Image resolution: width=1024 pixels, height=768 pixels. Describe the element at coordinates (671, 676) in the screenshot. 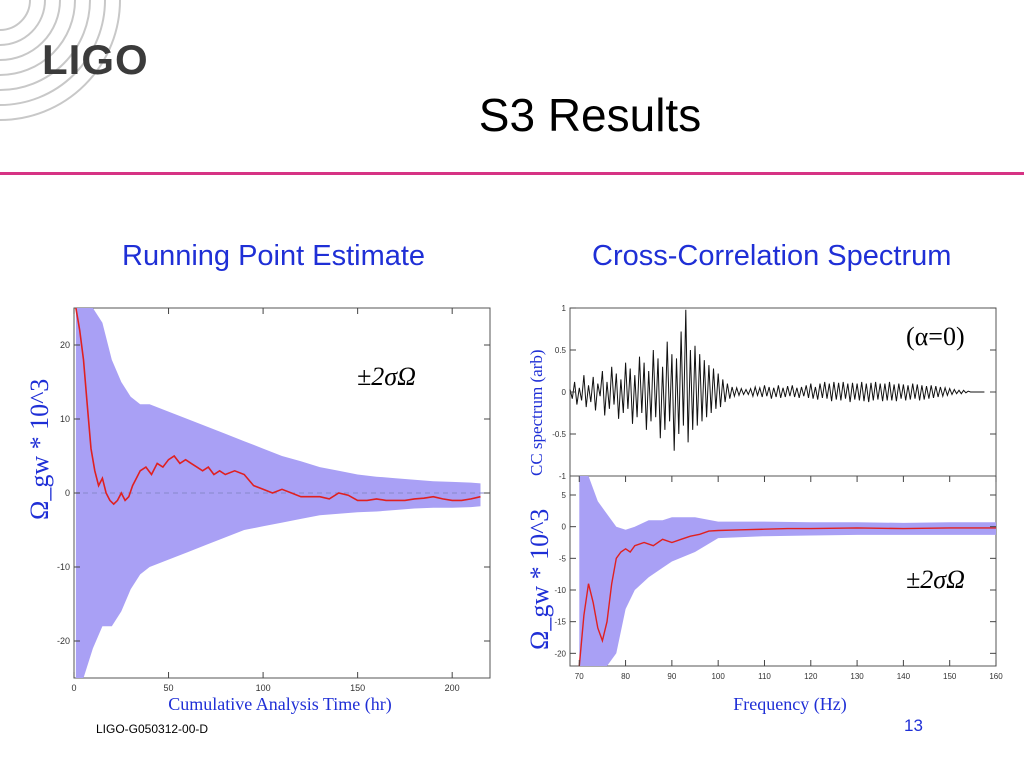

I see `rb-xtick-label: 90` at that location.